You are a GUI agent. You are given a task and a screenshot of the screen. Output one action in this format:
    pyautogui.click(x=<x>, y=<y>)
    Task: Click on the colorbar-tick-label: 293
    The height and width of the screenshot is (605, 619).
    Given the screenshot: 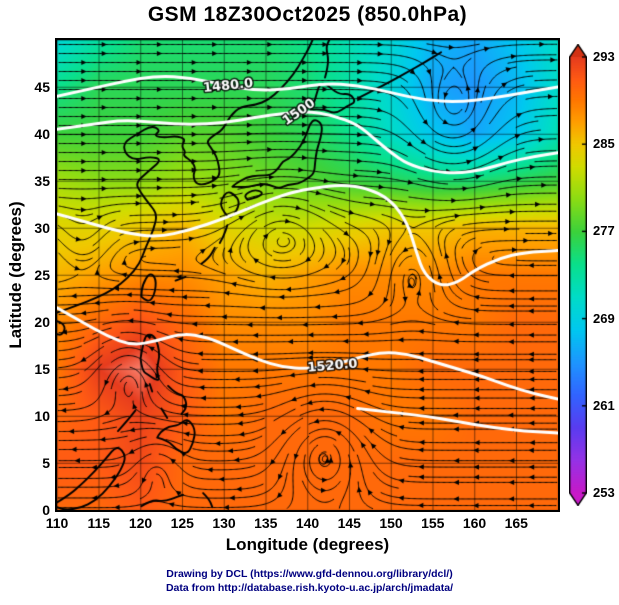 What is the action you would take?
    pyautogui.click(x=604, y=56)
    